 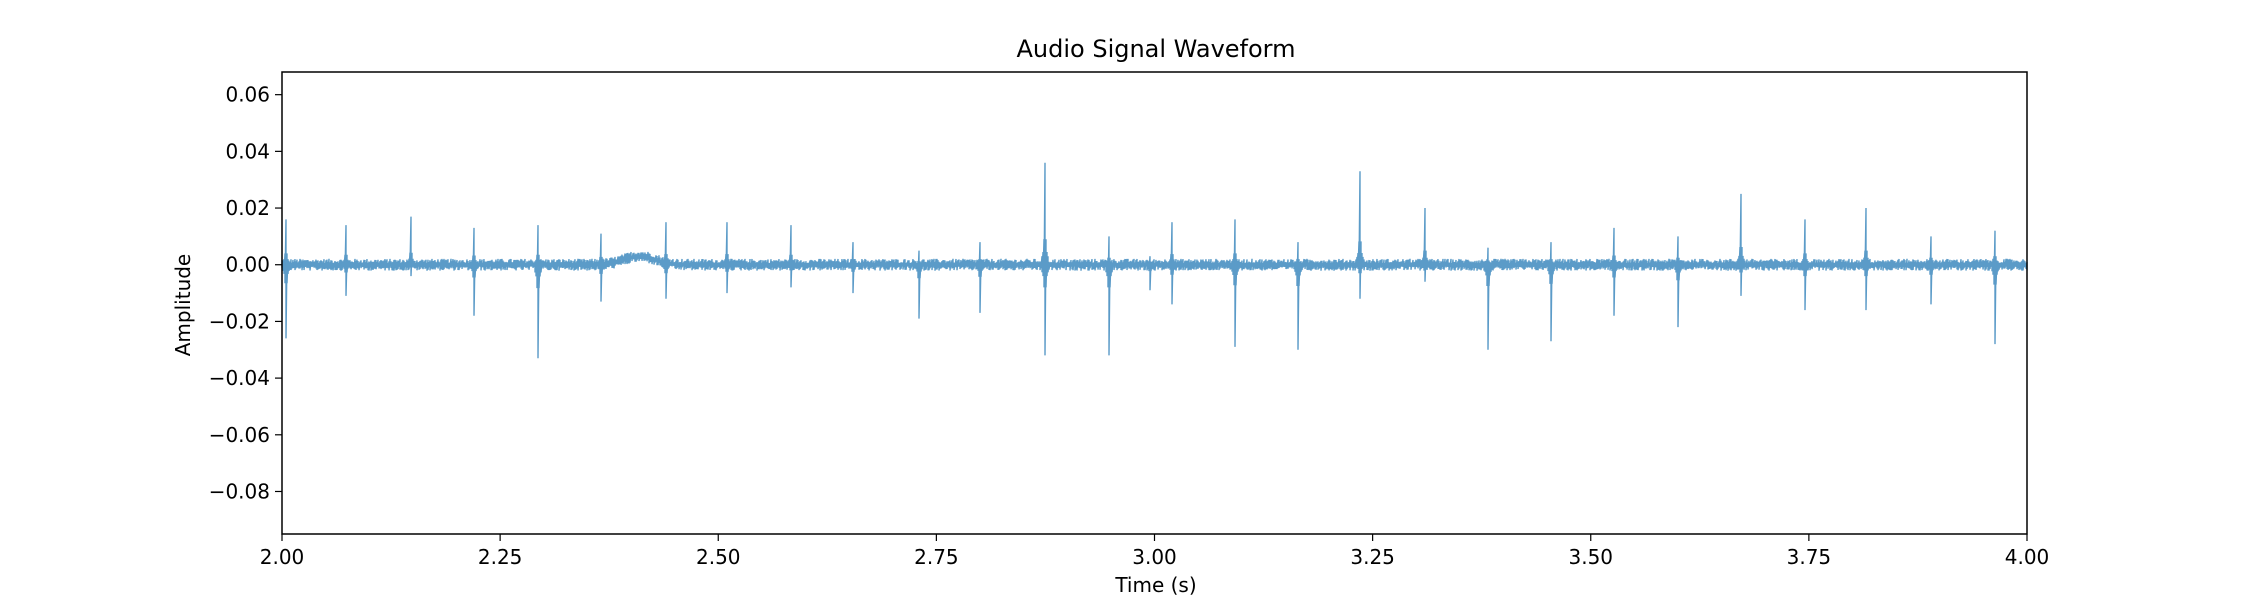 What do you see at coordinates (1154, 557) in the screenshot?
I see `x-tick-label: 3.00` at bounding box center [1154, 557].